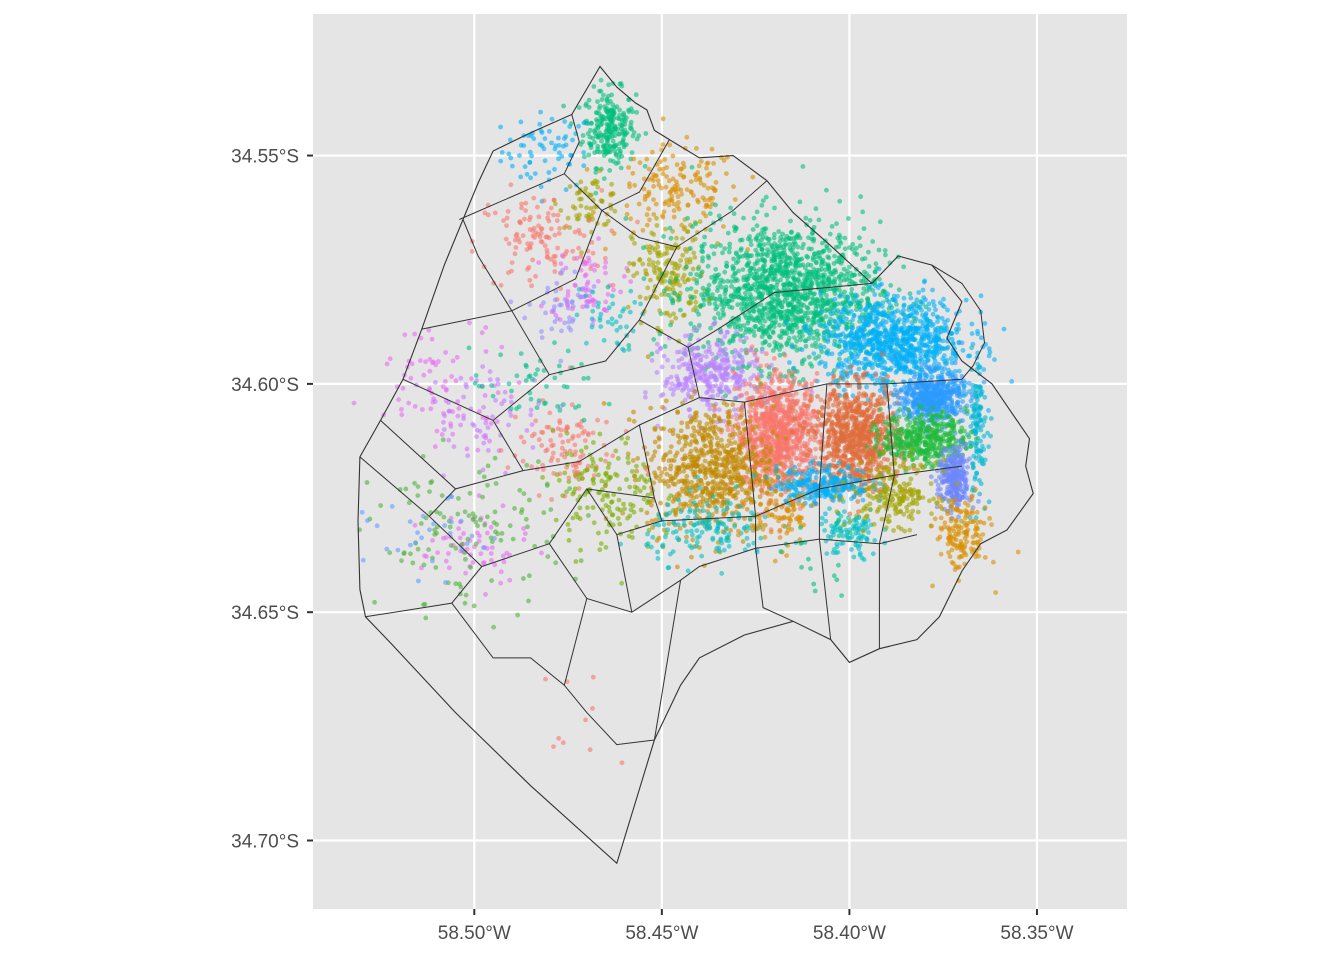  I want to click on point-series, so click(605, 136).